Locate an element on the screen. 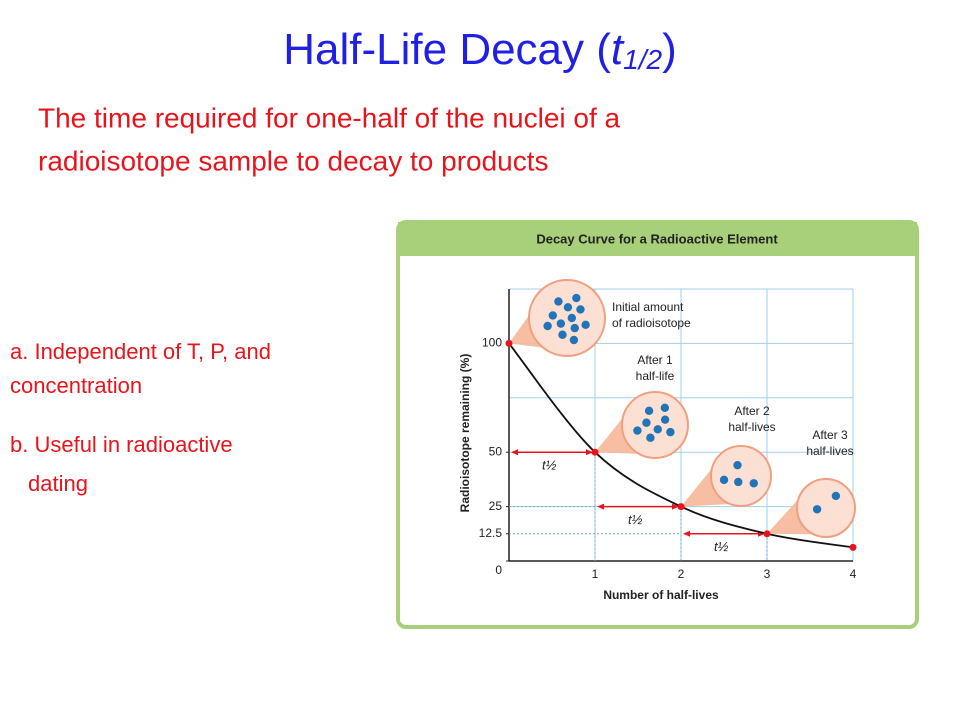 The height and width of the screenshot is (720, 960). annotation: half-life is located at coordinates (655, 376).